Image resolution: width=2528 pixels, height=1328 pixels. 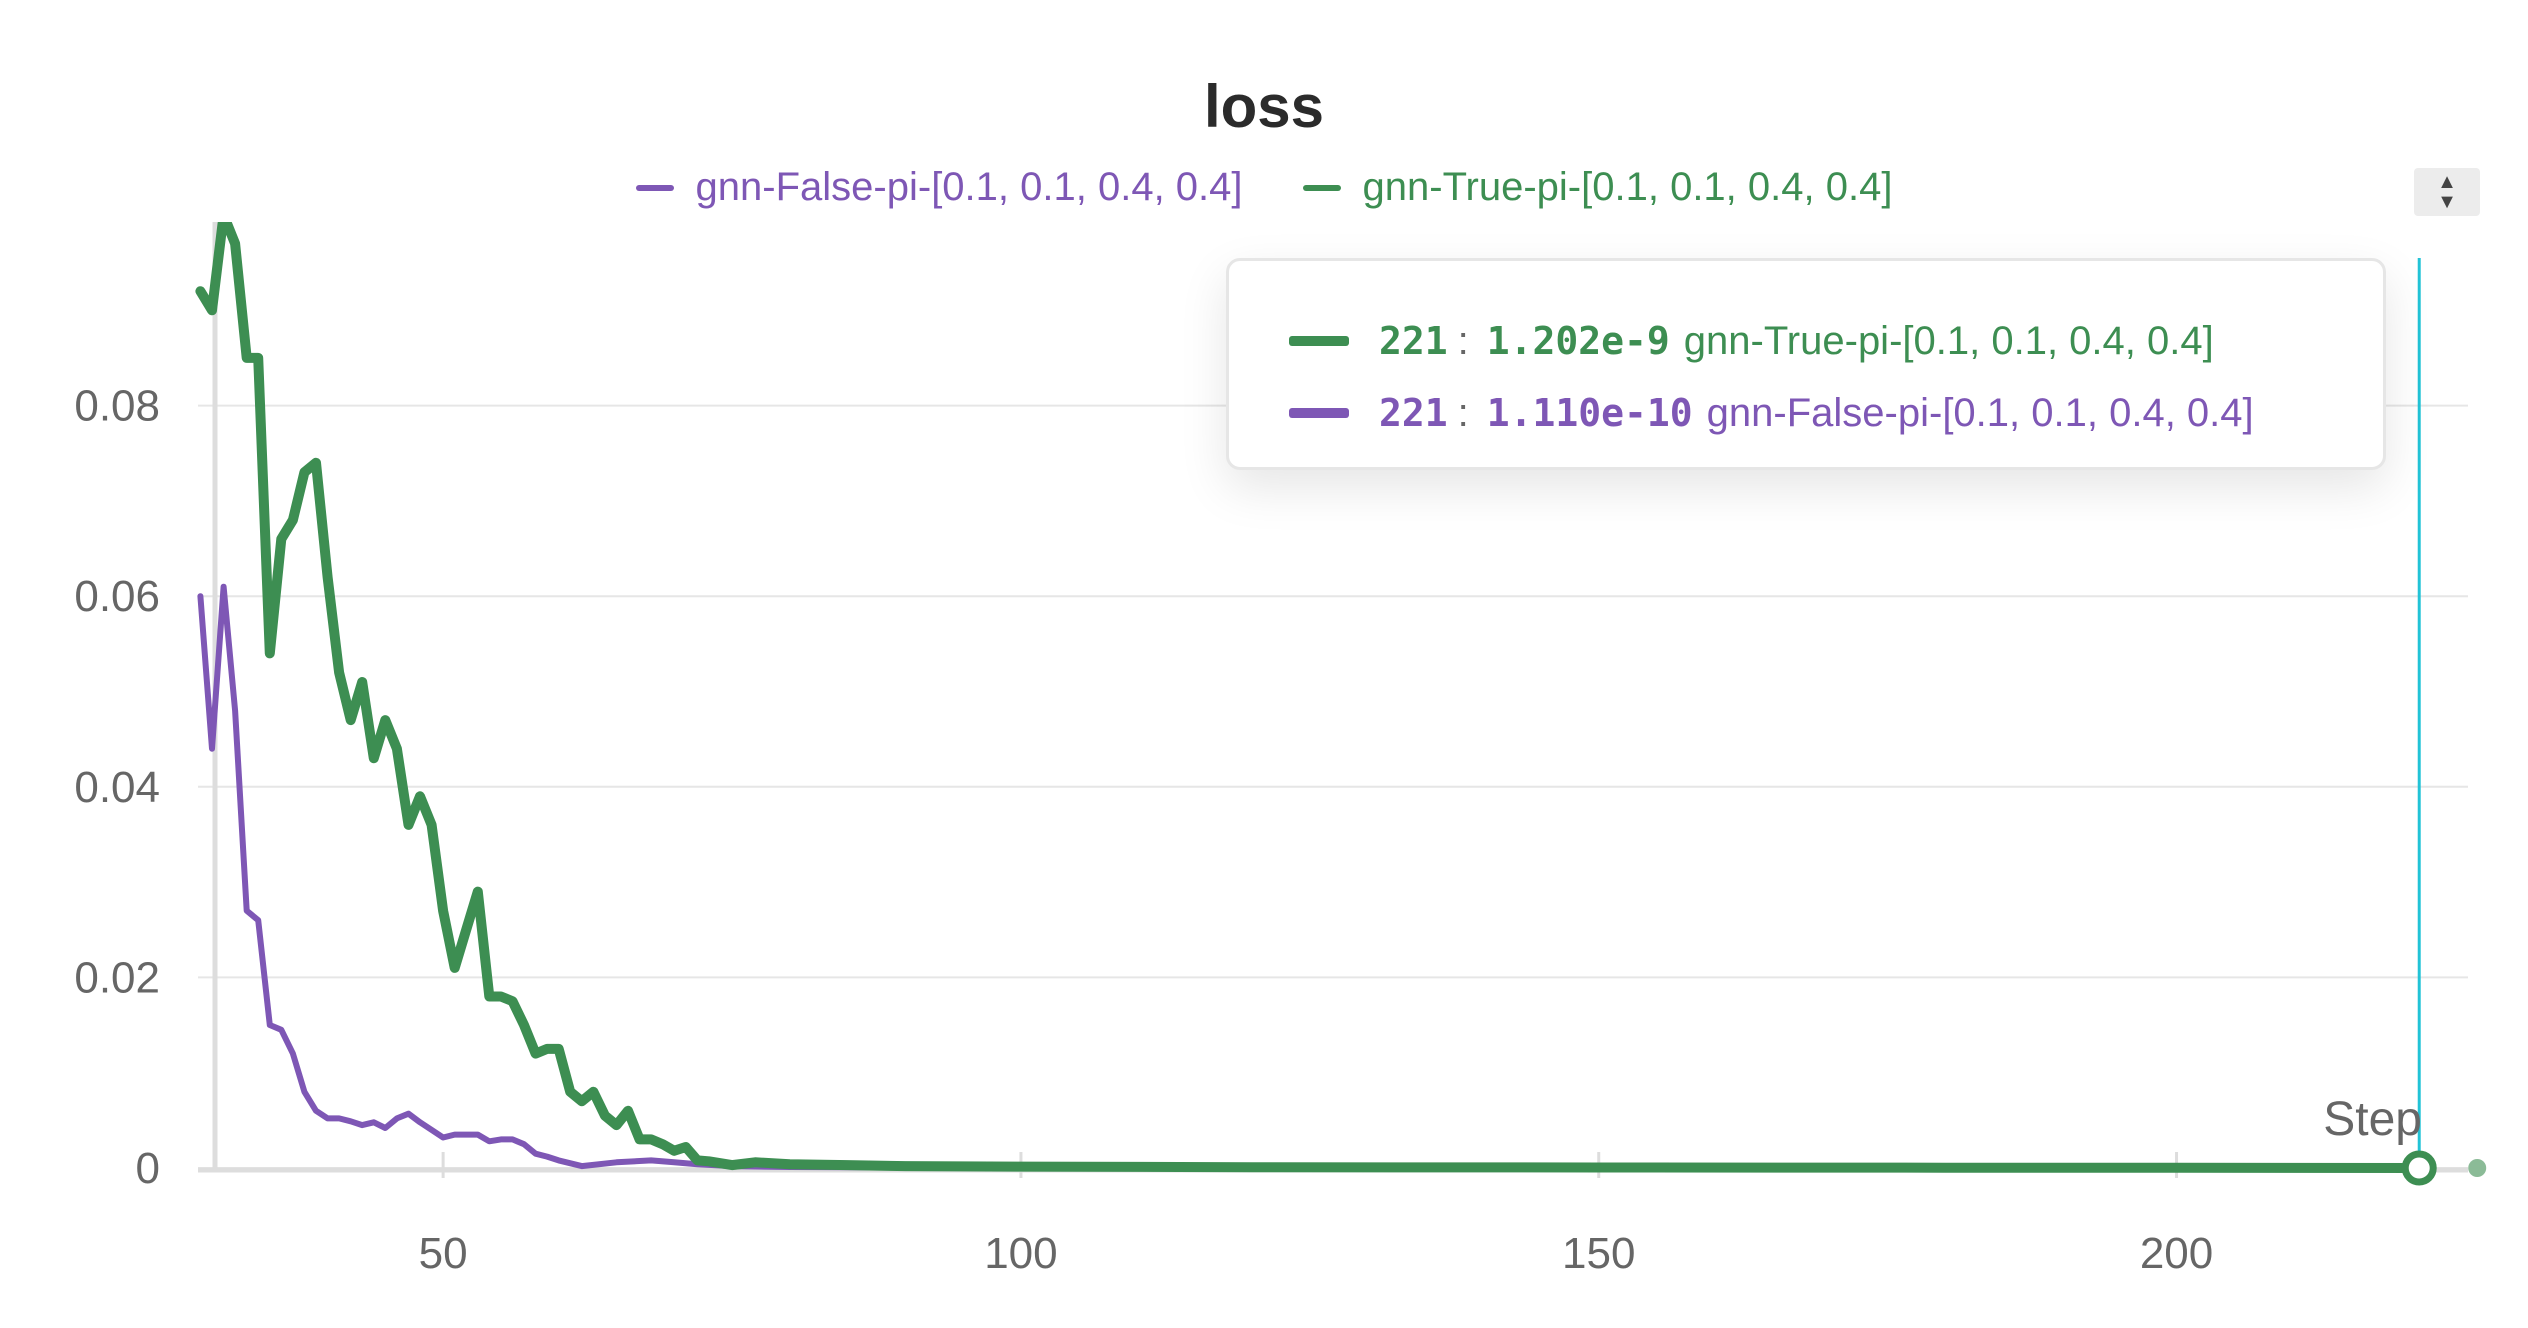 What do you see at coordinates (117, 596) in the screenshot?
I see `y-tick-label: 0.06` at bounding box center [117, 596].